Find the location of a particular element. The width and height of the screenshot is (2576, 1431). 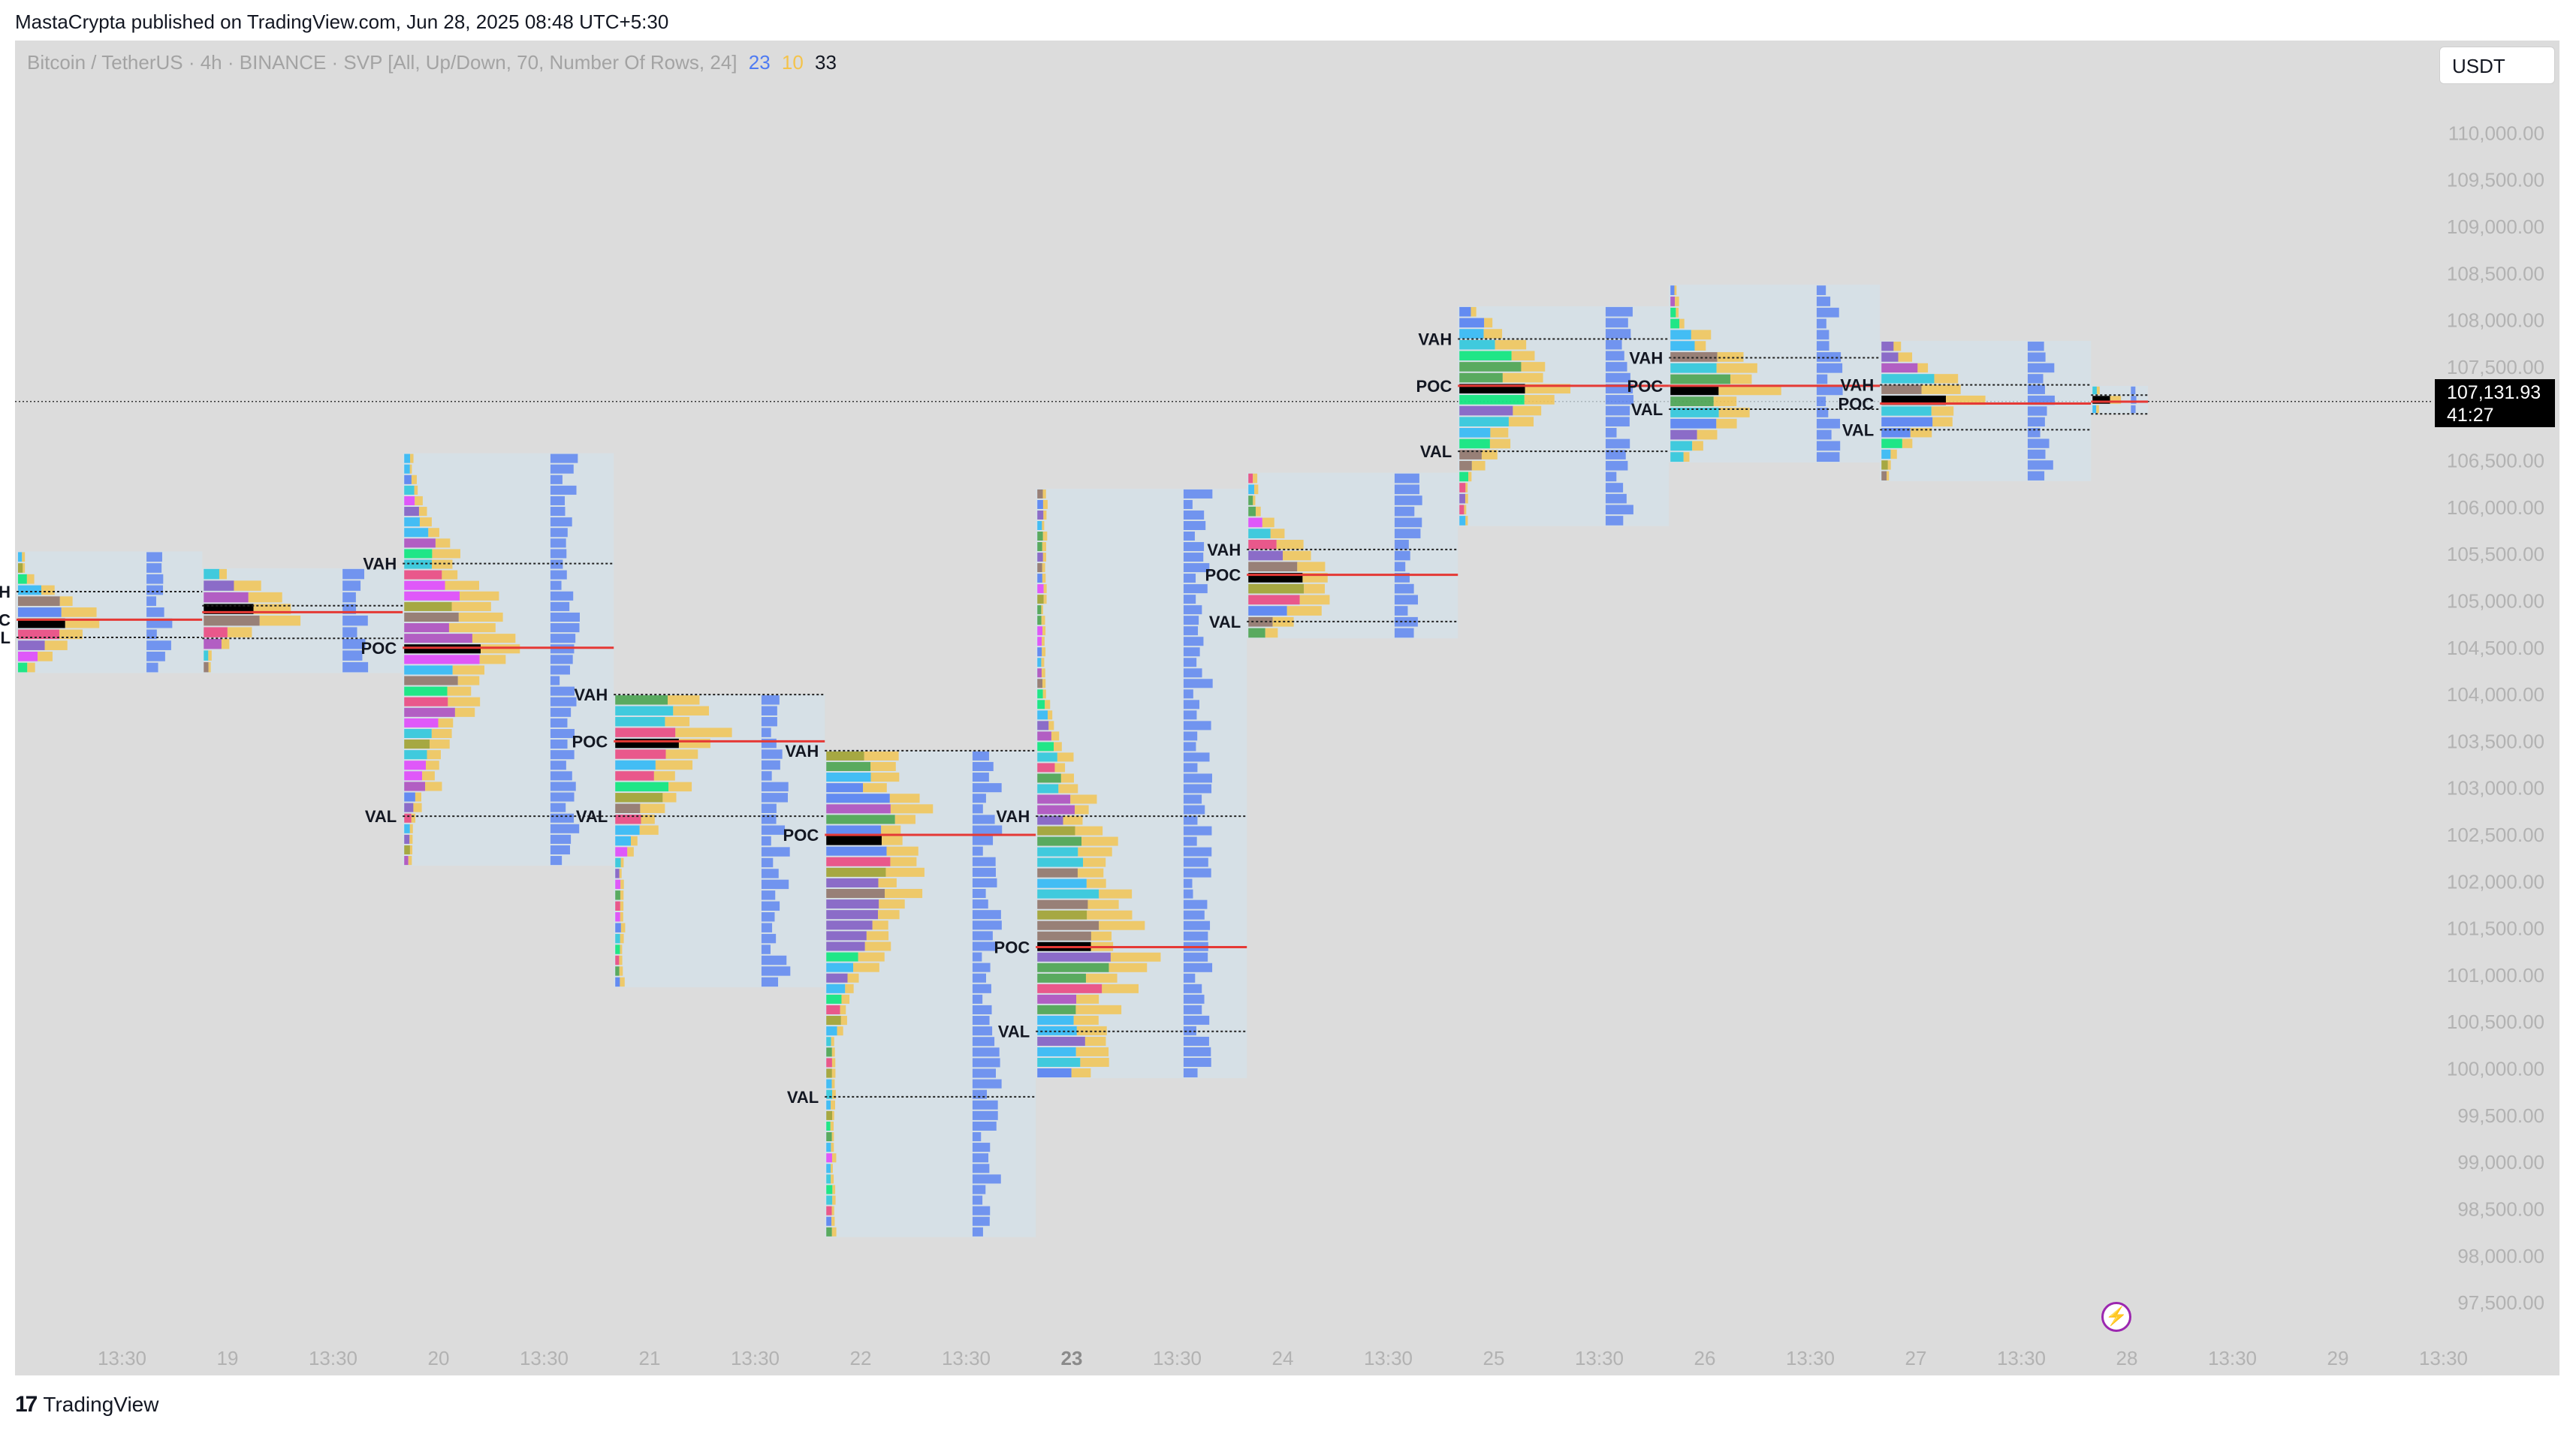

current-price-value: 107,131.93 is located at coordinates (2494, 392).